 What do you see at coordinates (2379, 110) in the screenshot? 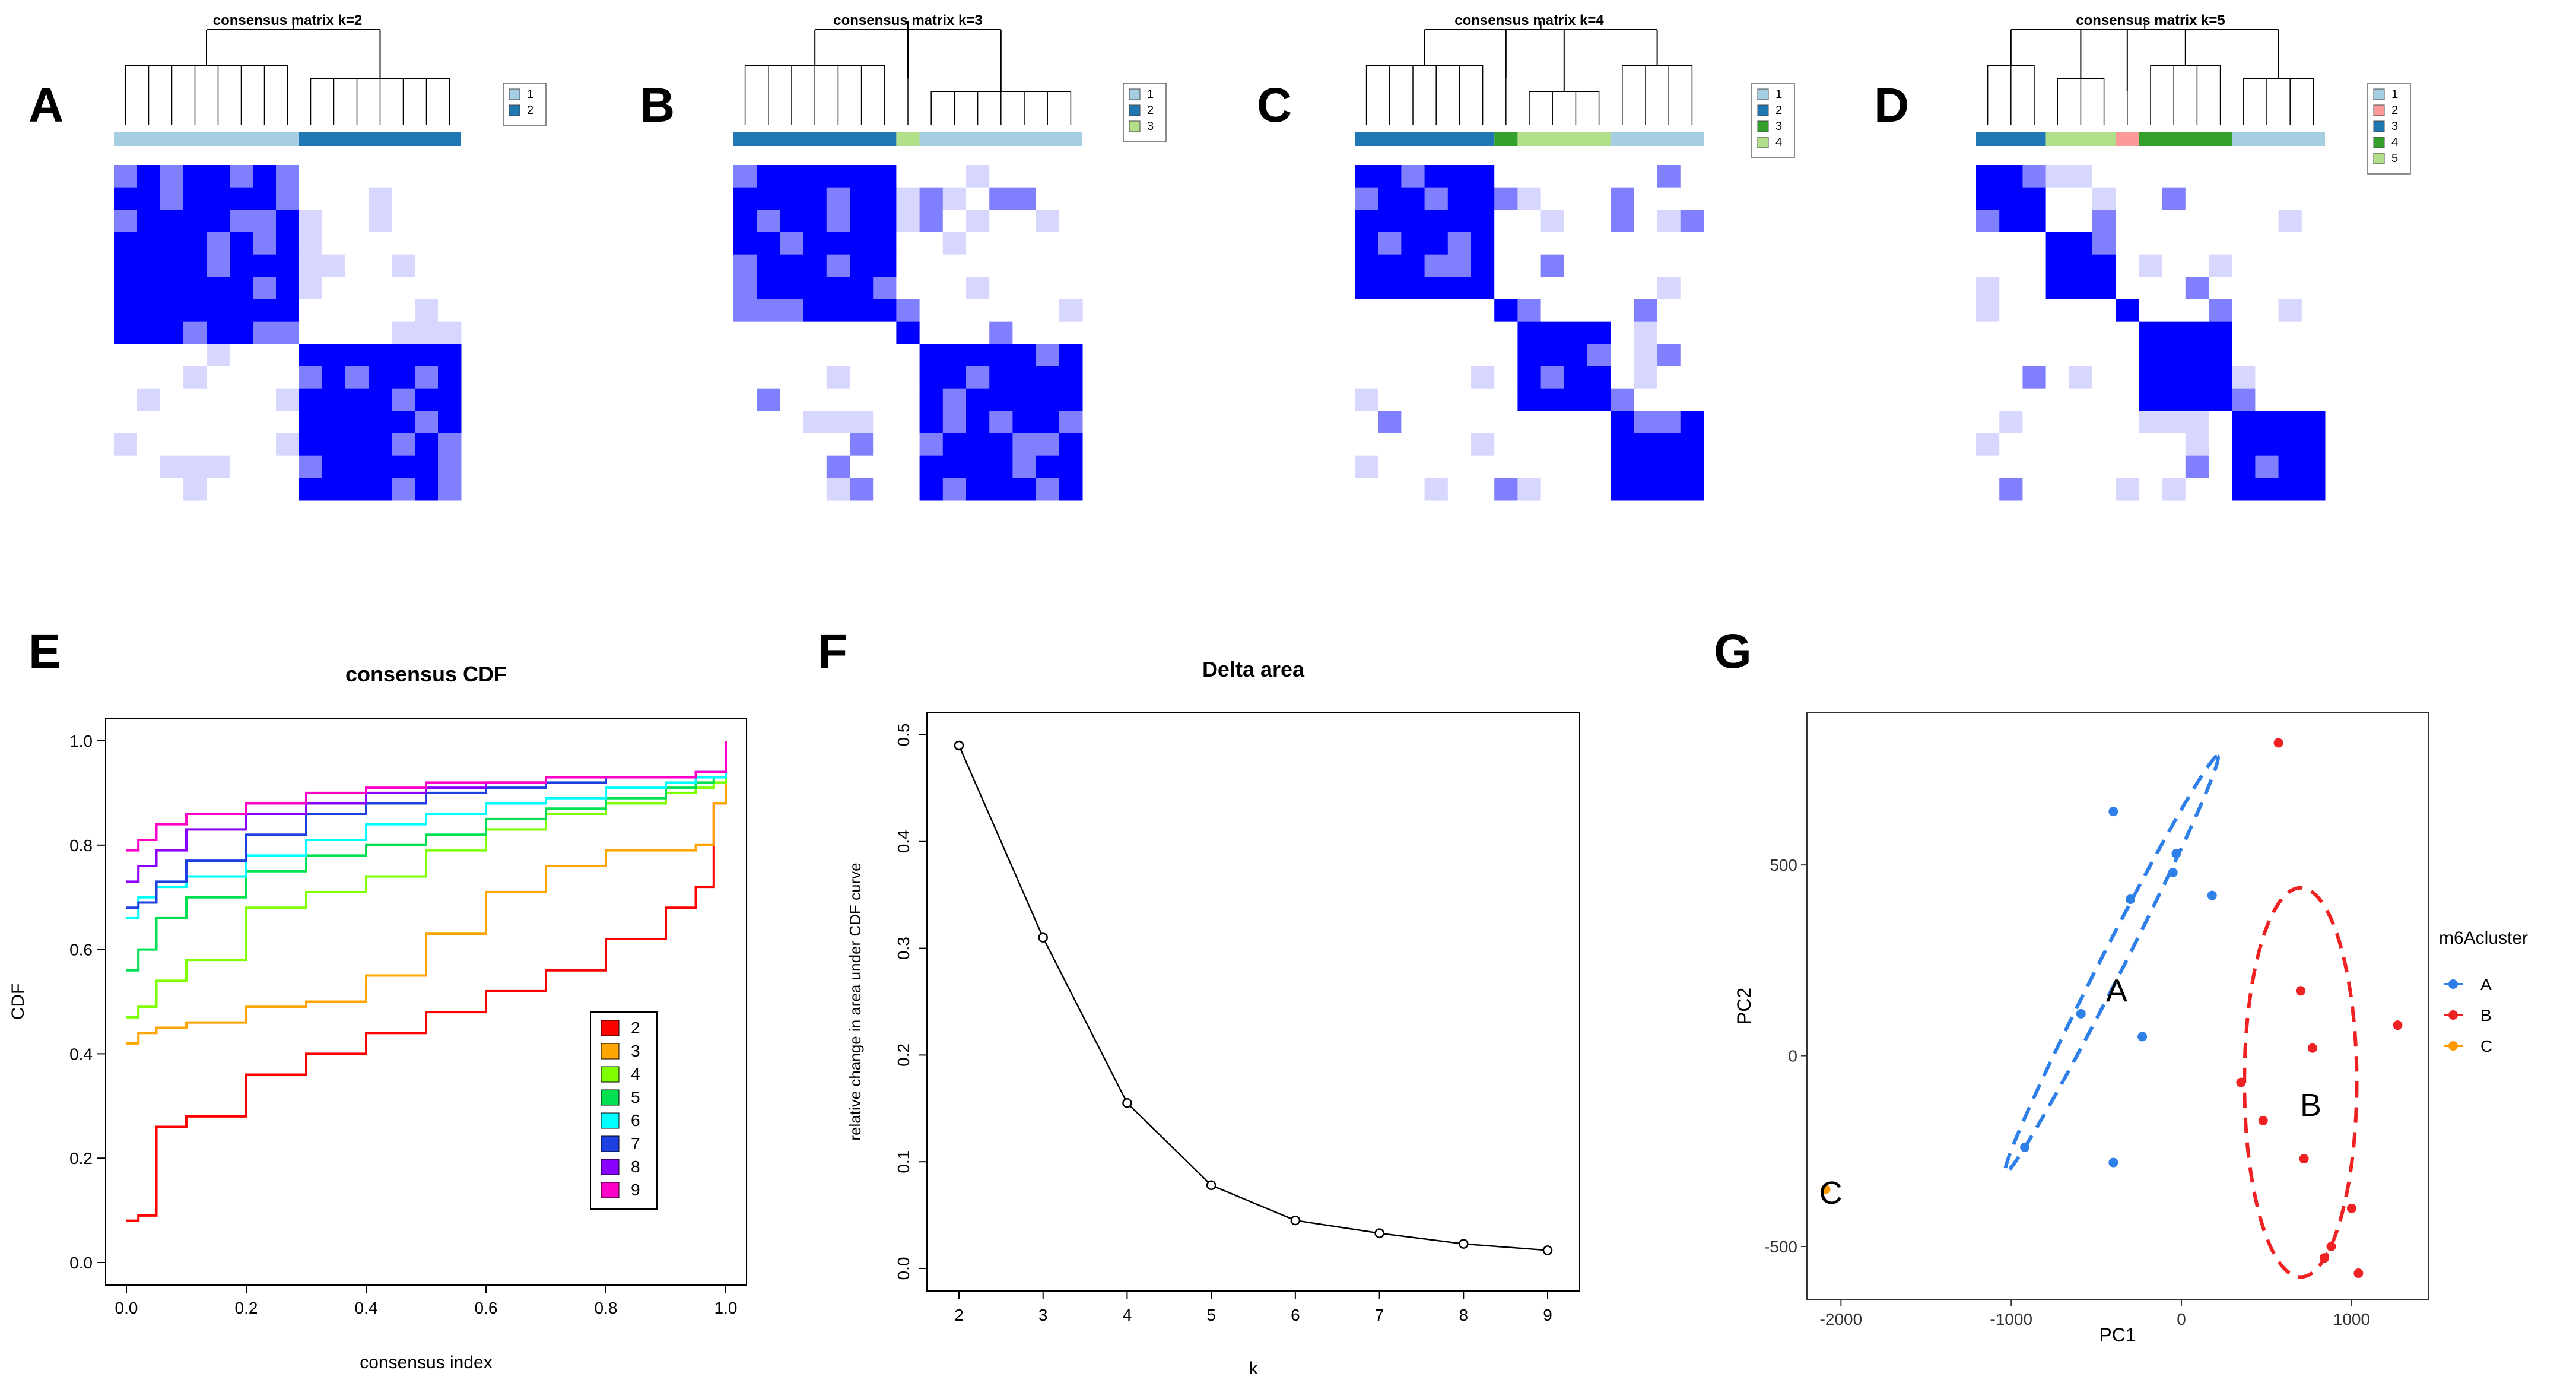
I see `legend-swatch` at bounding box center [2379, 110].